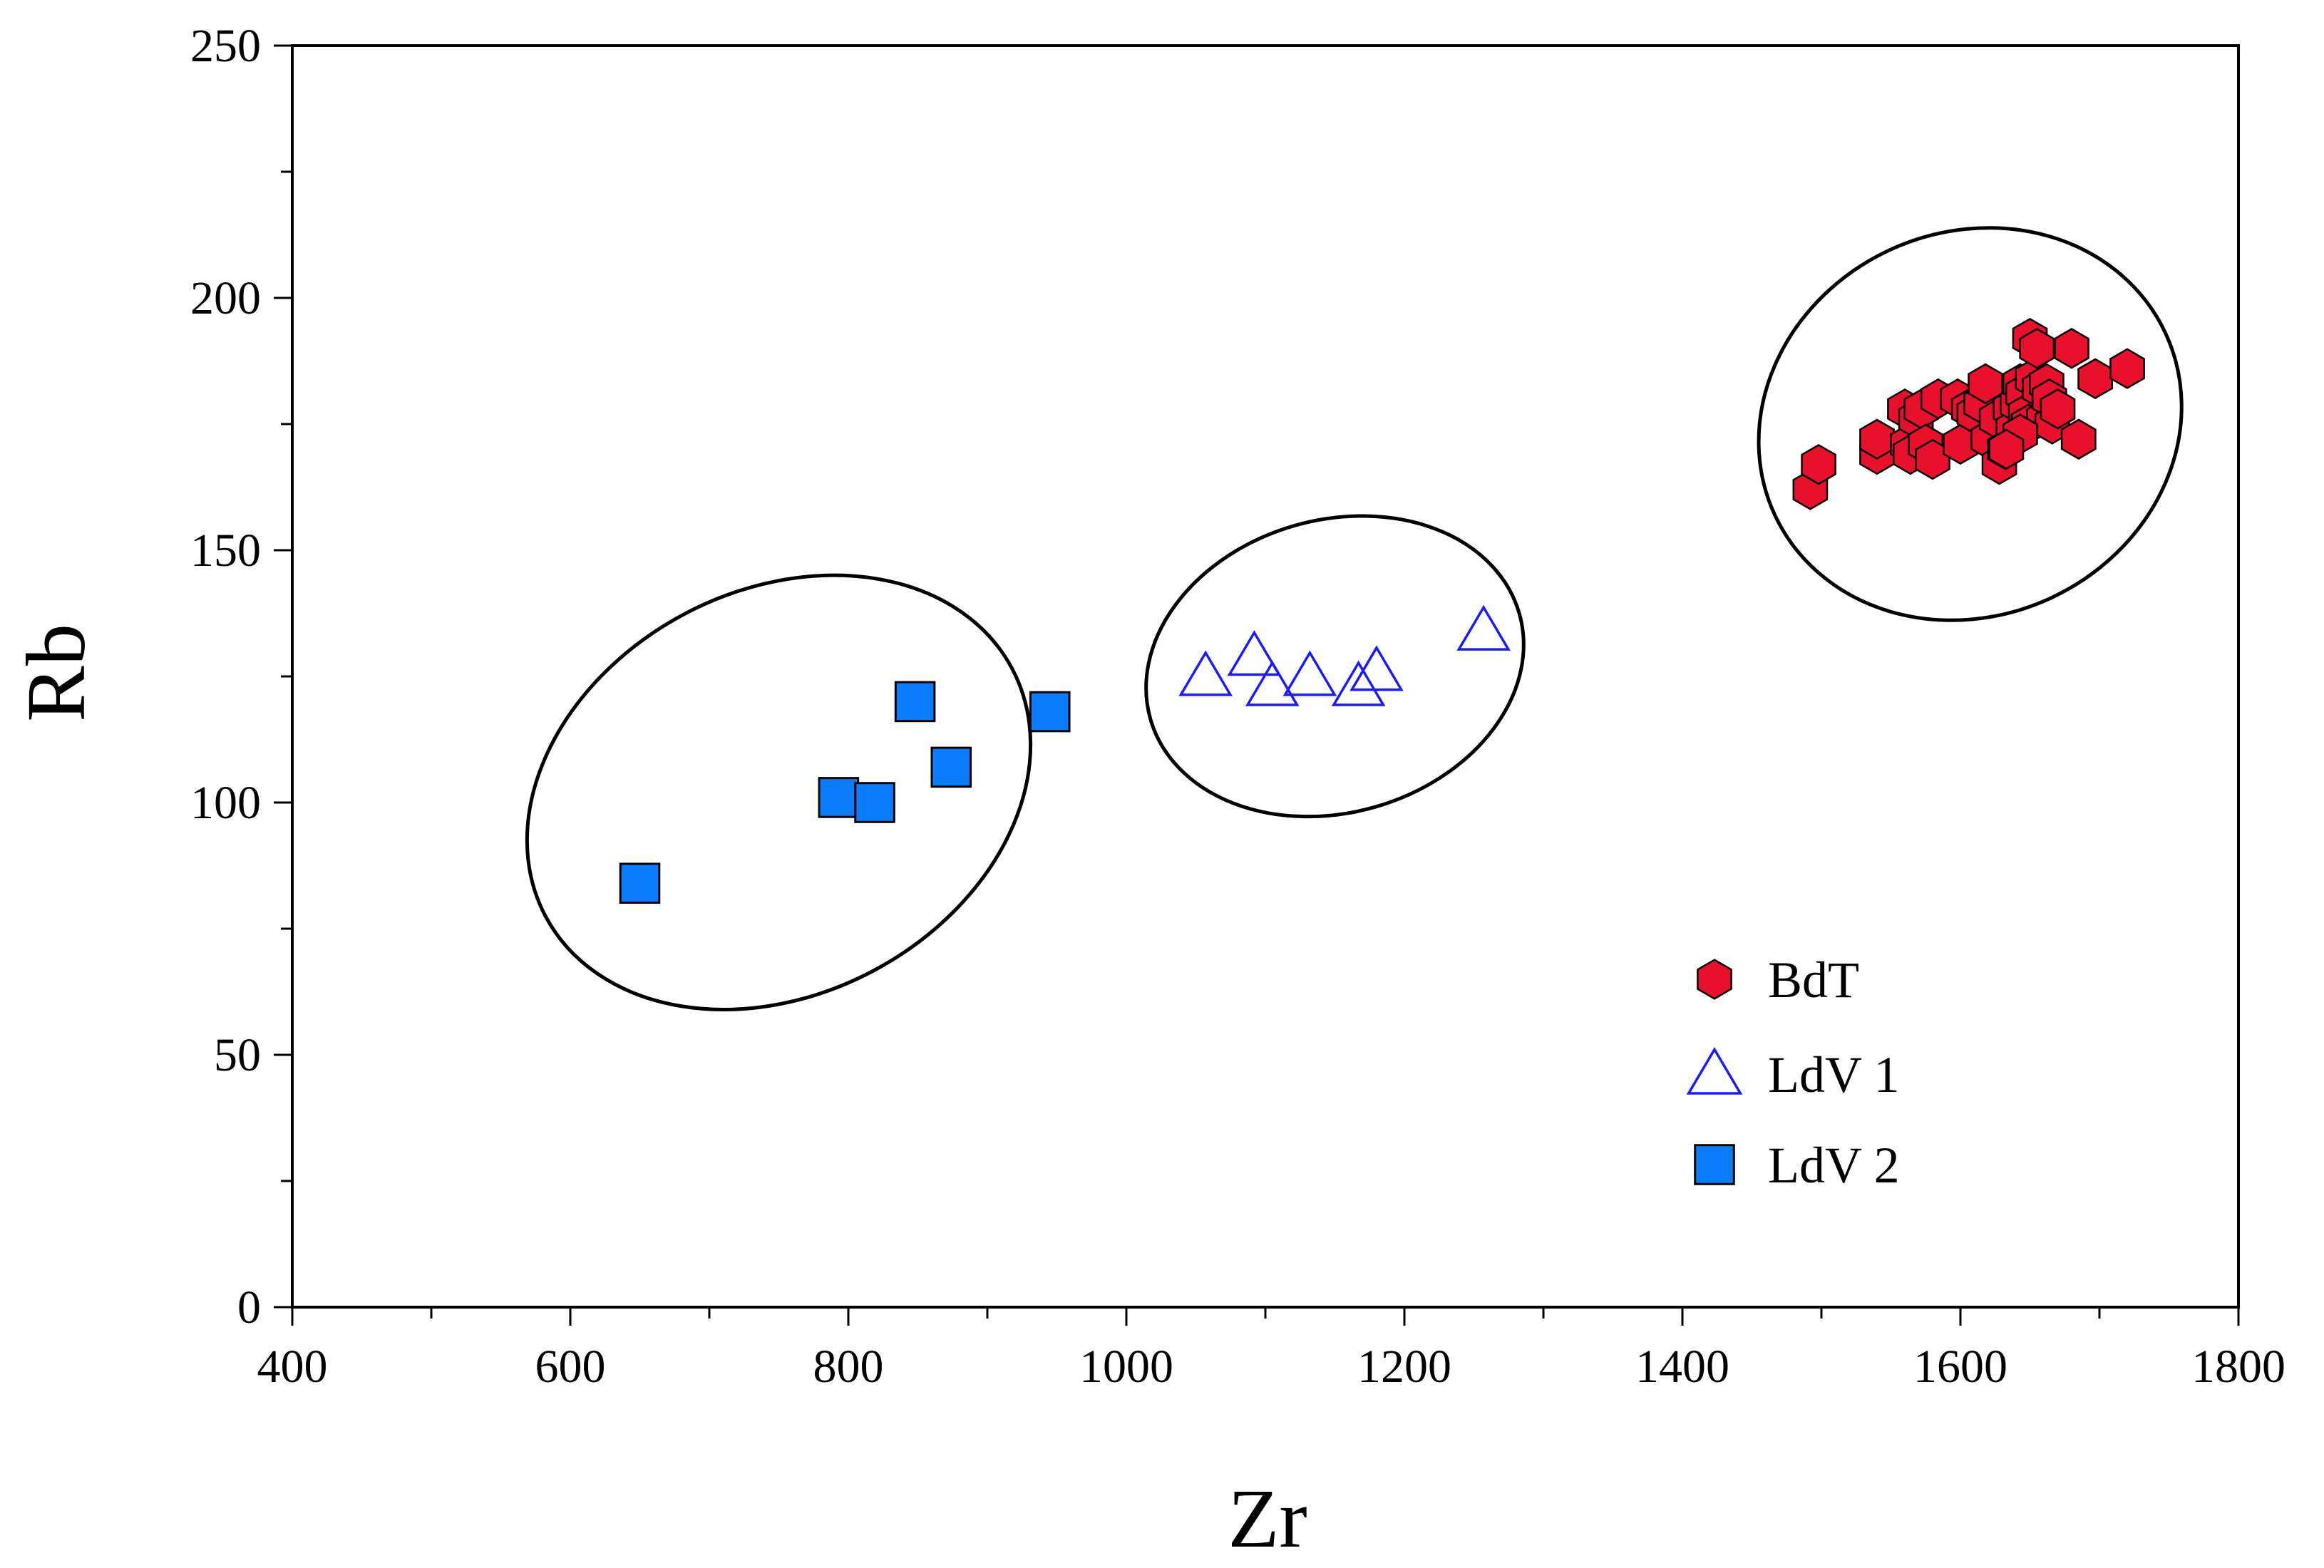 The width and height of the screenshot is (2324, 1568). I want to click on x-tick-label: 600, so click(570, 1367).